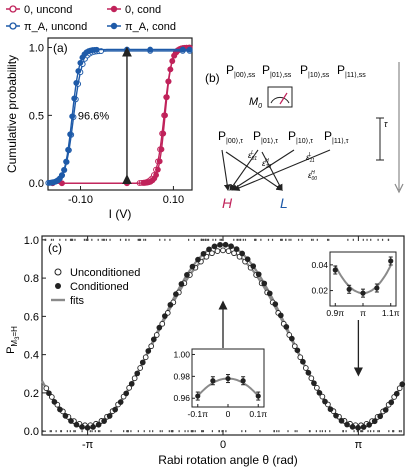 The height and width of the screenshot is (474, 415). I want to click on panel-c-label: (c), so click(55, 248).